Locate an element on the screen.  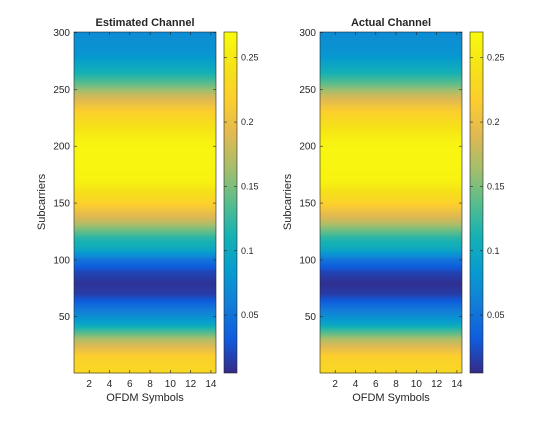
colorbar-ticks: 0.05 0.1 0.15 0.2 0.25 is located at coordinates (241, 186).